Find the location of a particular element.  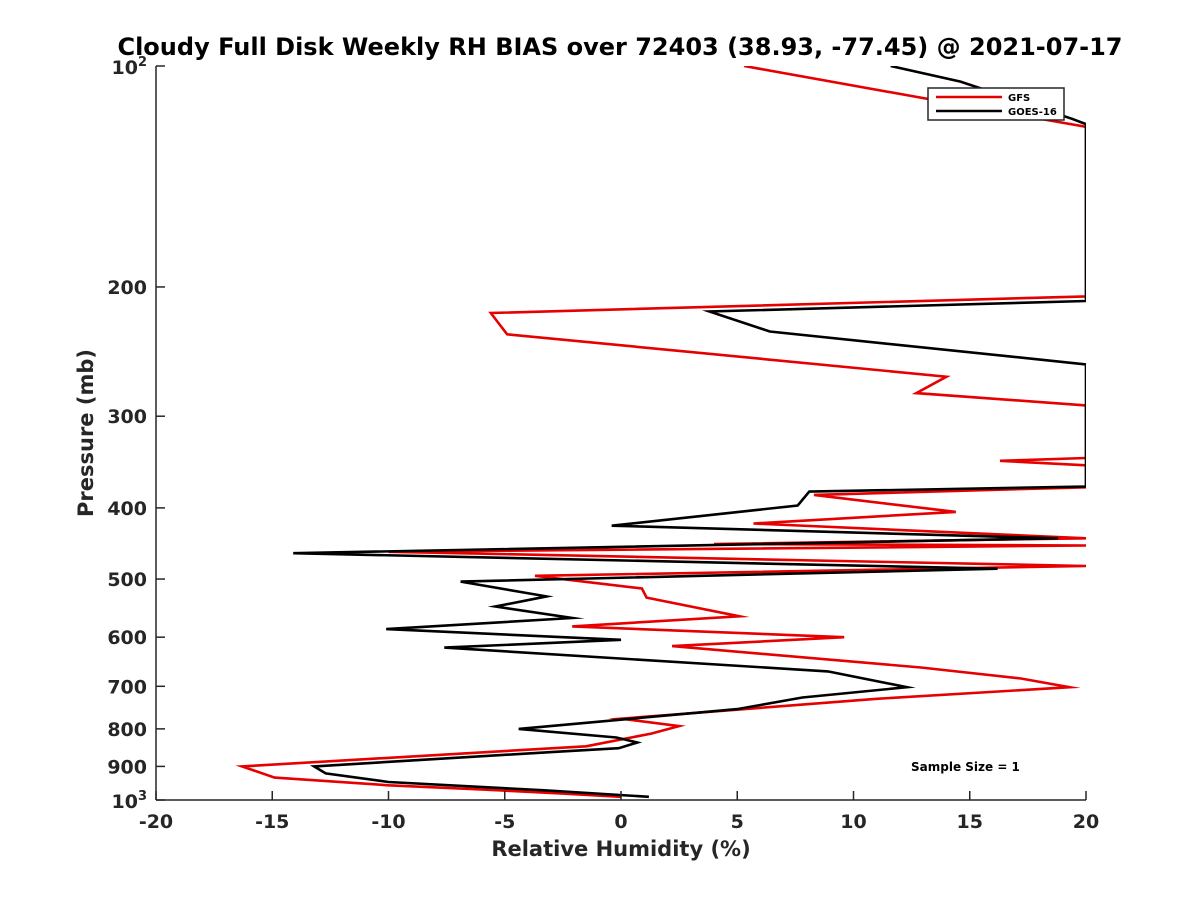

legend-label-gfs: GFS is located at coordinates (1019, 98).